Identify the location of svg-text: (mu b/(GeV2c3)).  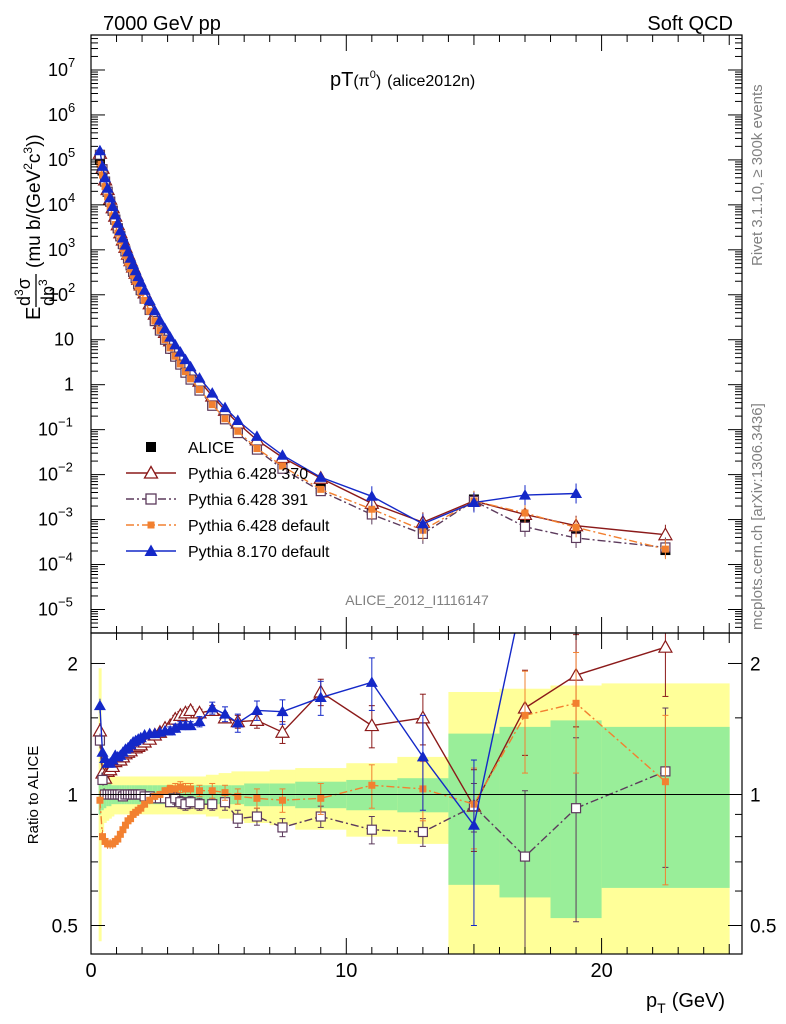
(33, 201).